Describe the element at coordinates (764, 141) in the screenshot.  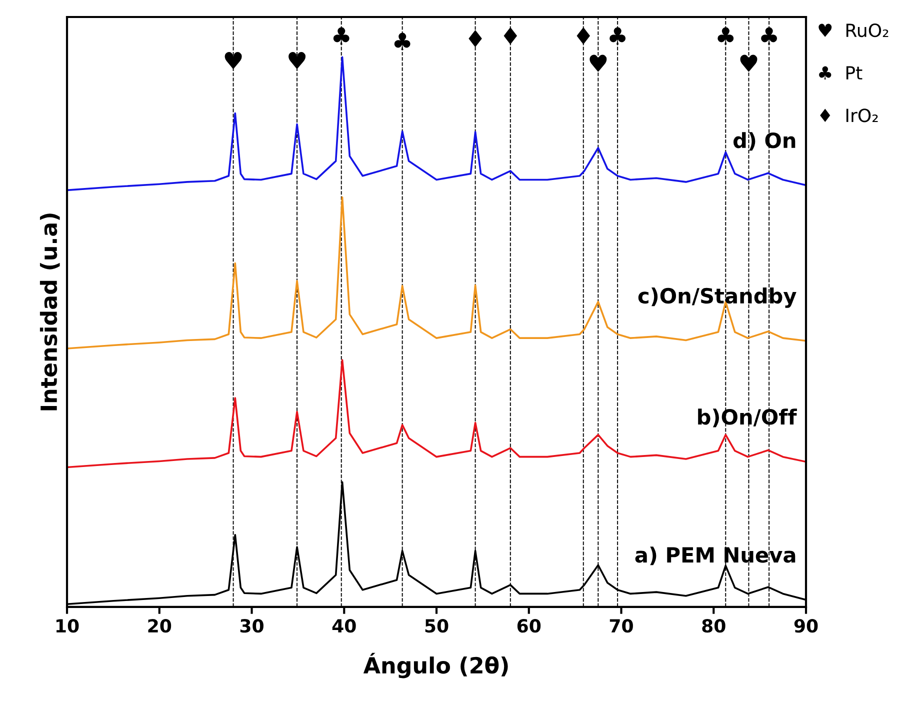
I see `series-label: d) On` at that location.